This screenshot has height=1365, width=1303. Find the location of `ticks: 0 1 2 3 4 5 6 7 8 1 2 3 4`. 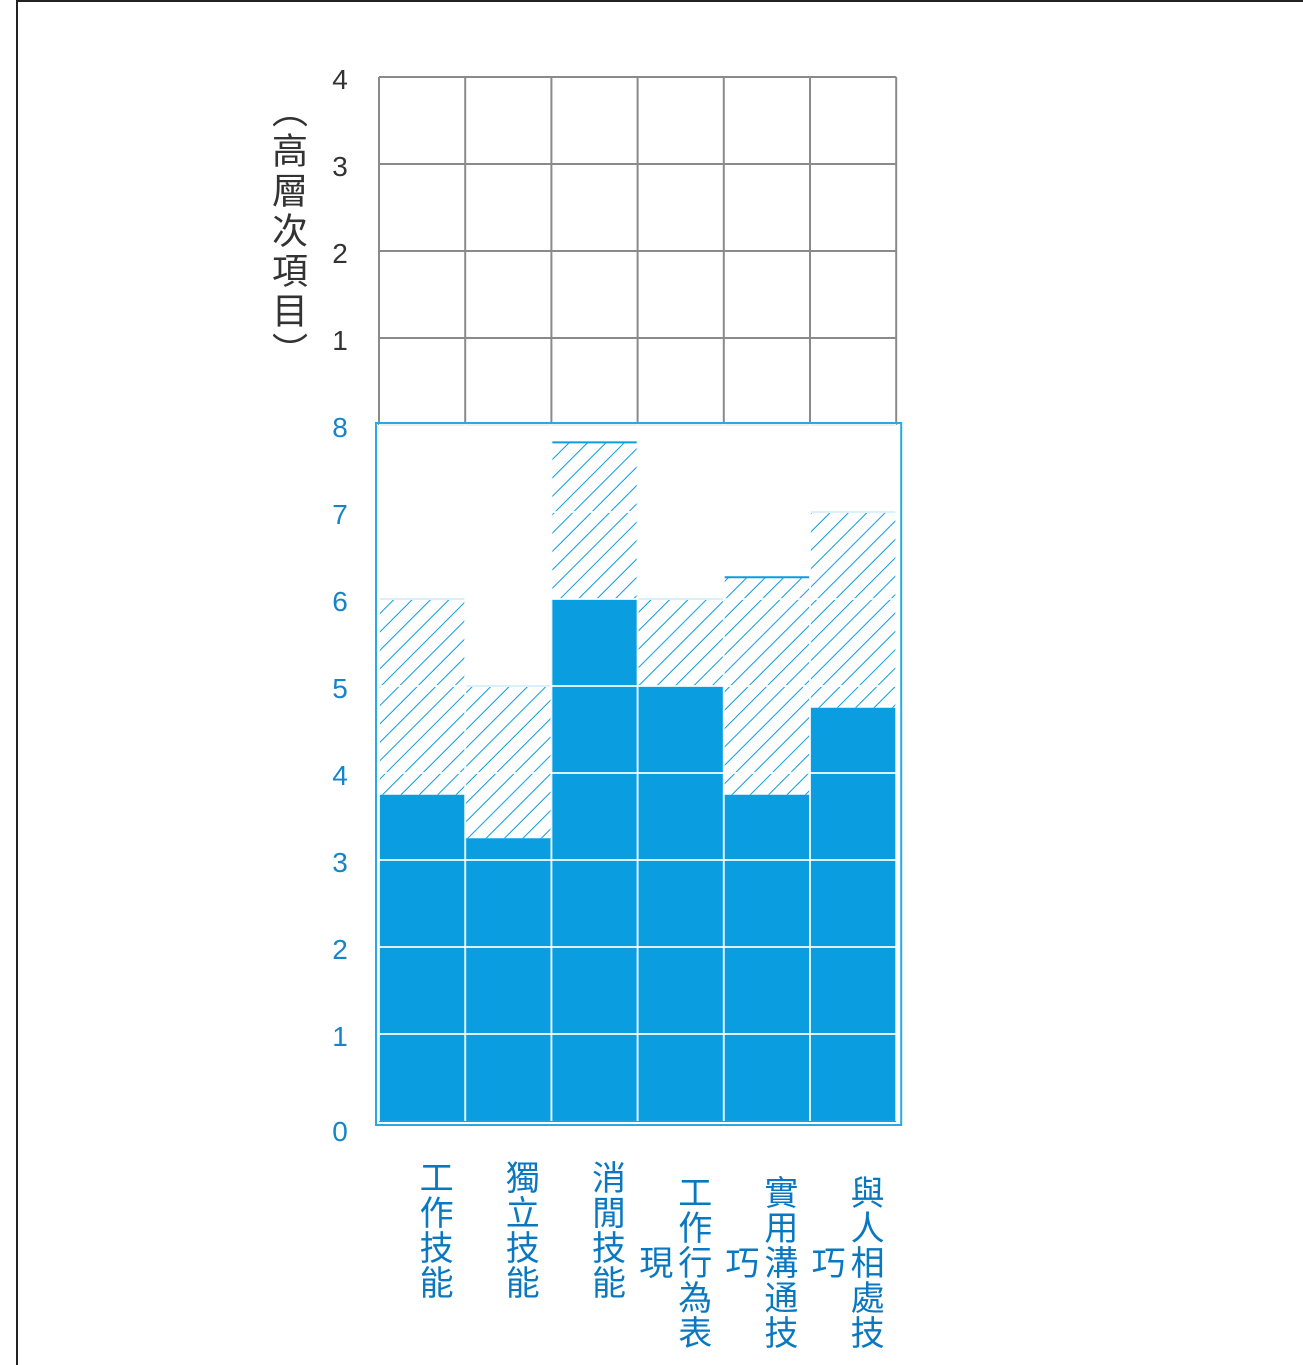

ticks: 0 1 2 3 4 5 6 7 8 1 2 3 4 is located at coordinates (340, 605).